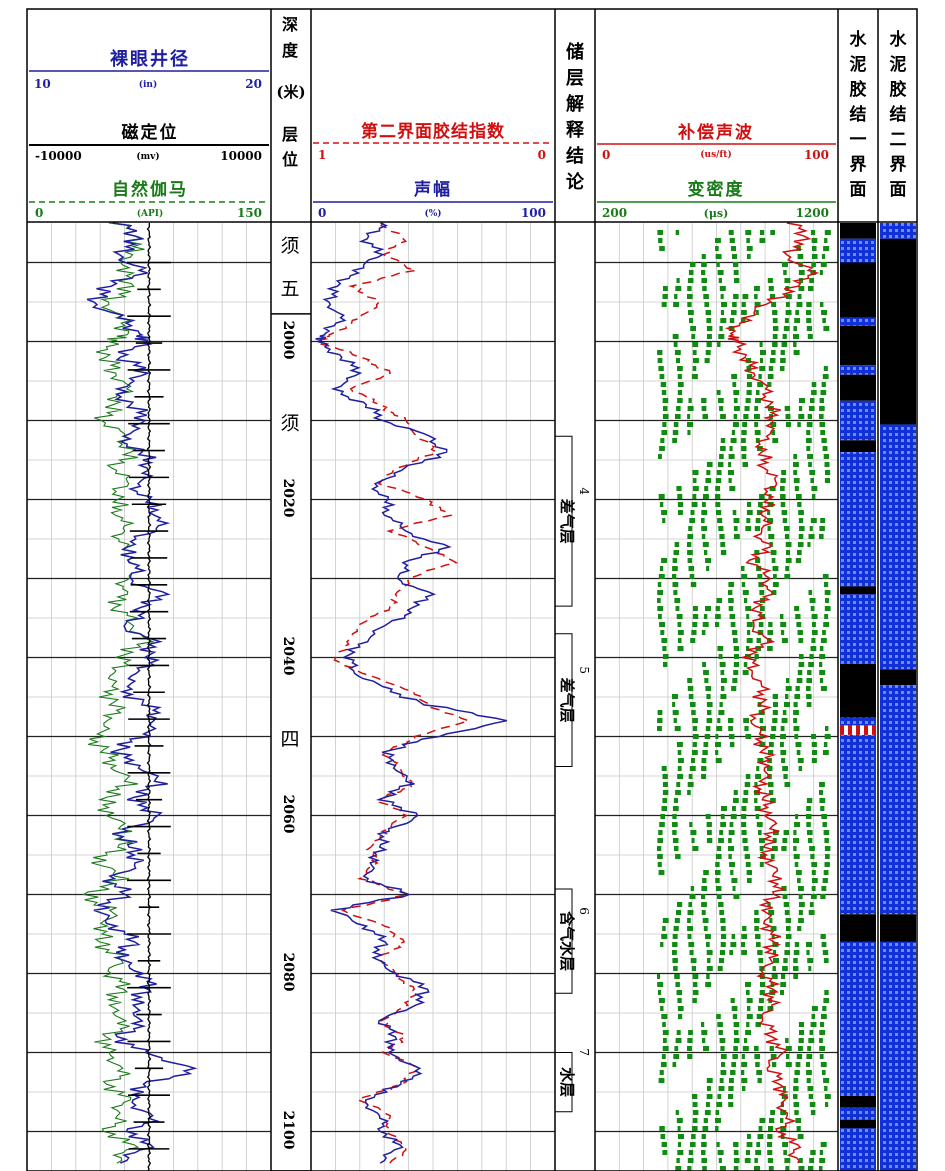  I want to click on bond2-title-char-2: 泥, so click(898, 64).